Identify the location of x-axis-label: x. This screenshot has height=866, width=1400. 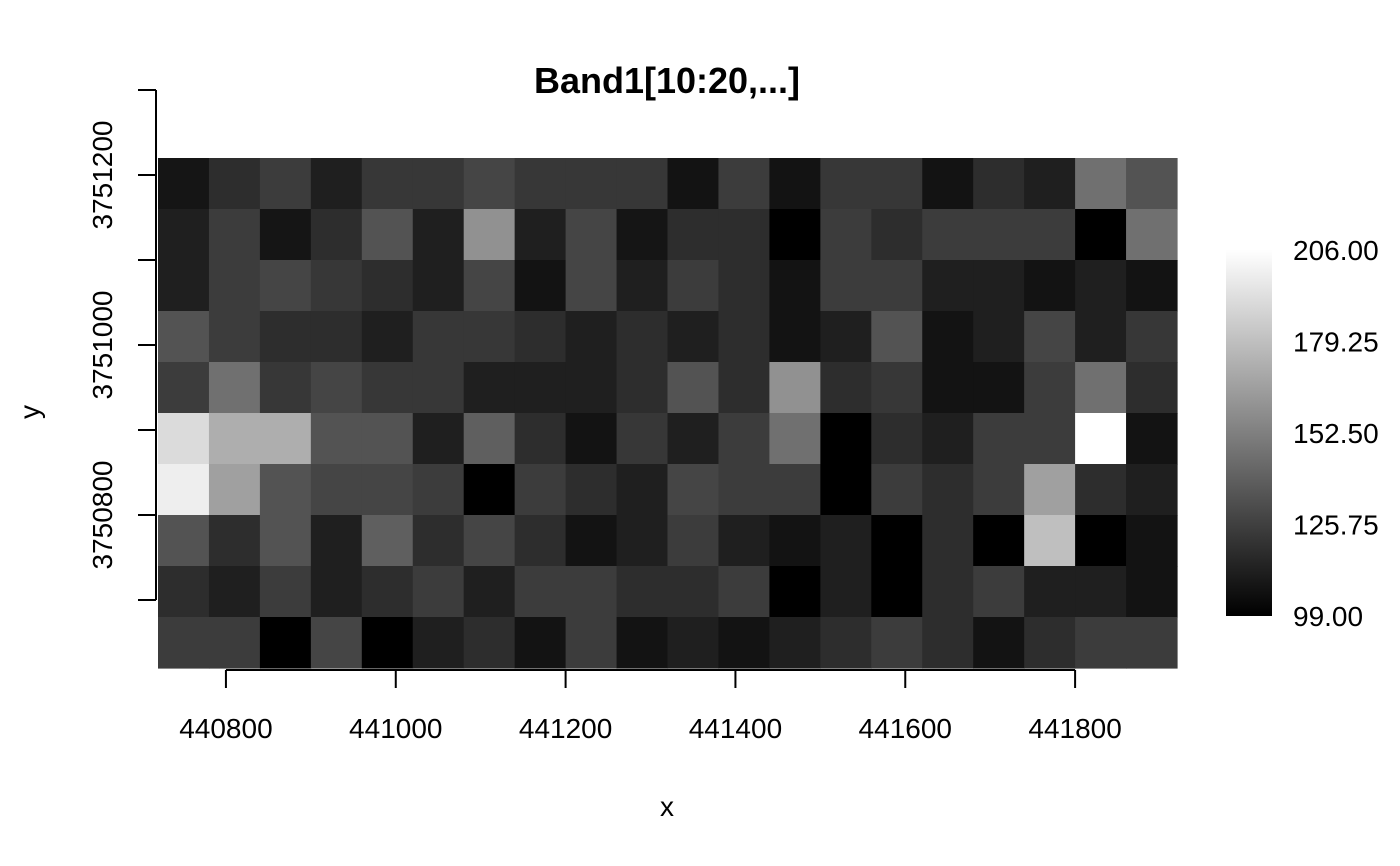
(667, 806).